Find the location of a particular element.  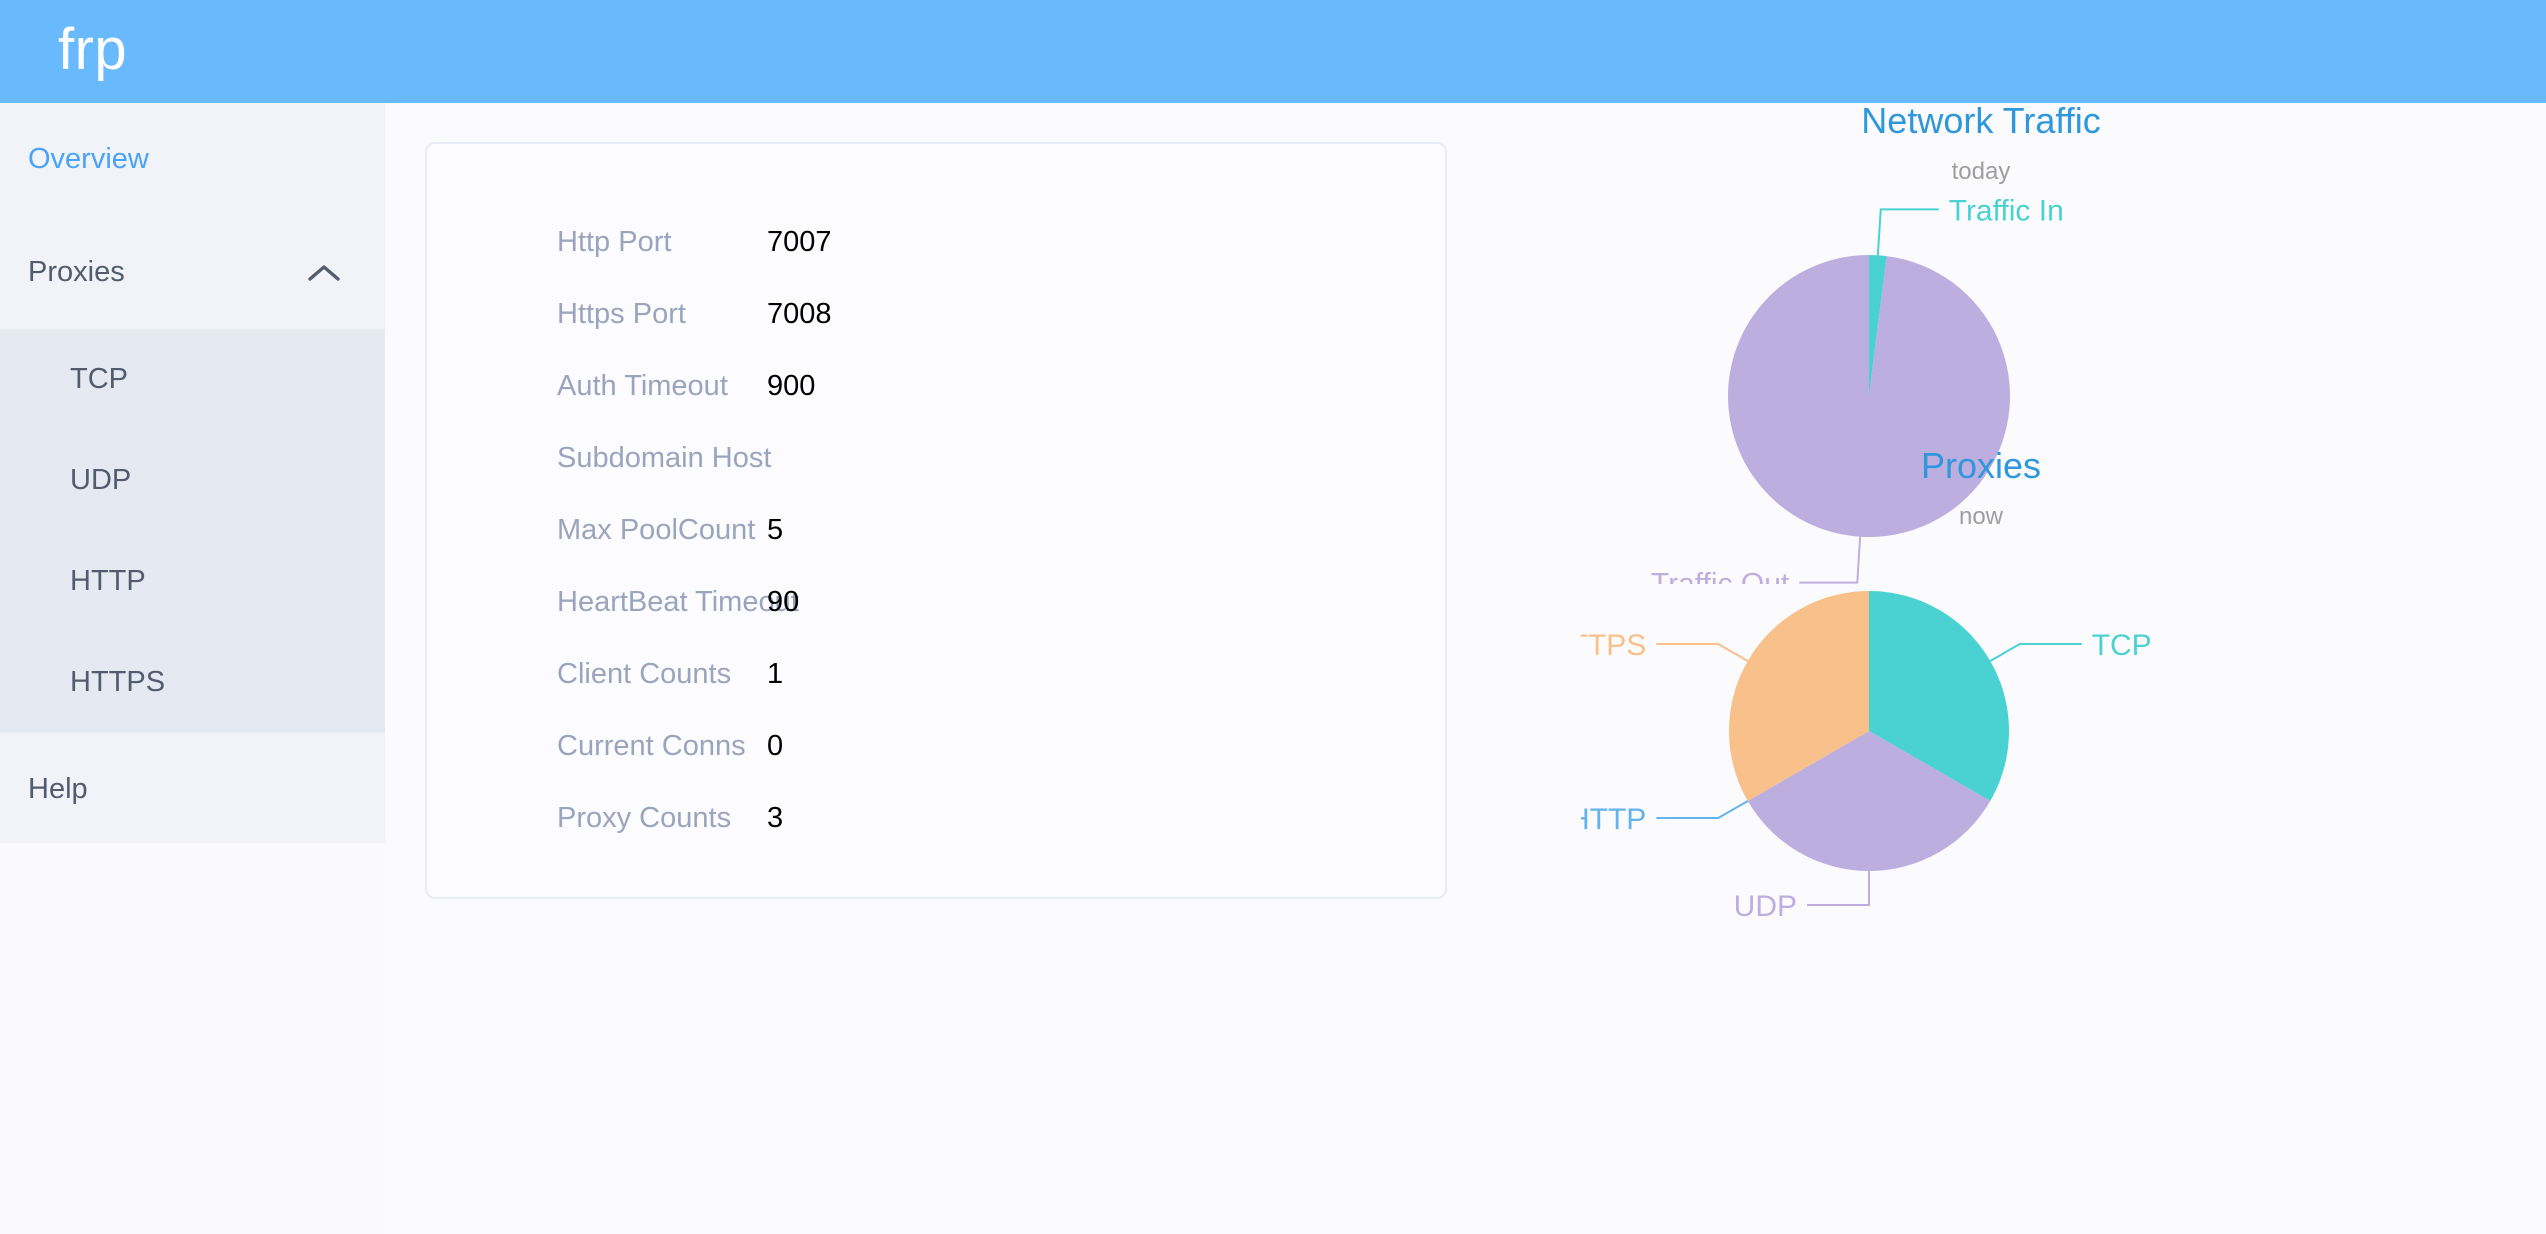

network-traffic-subtitle: today is located at coordinates (1981, 171).